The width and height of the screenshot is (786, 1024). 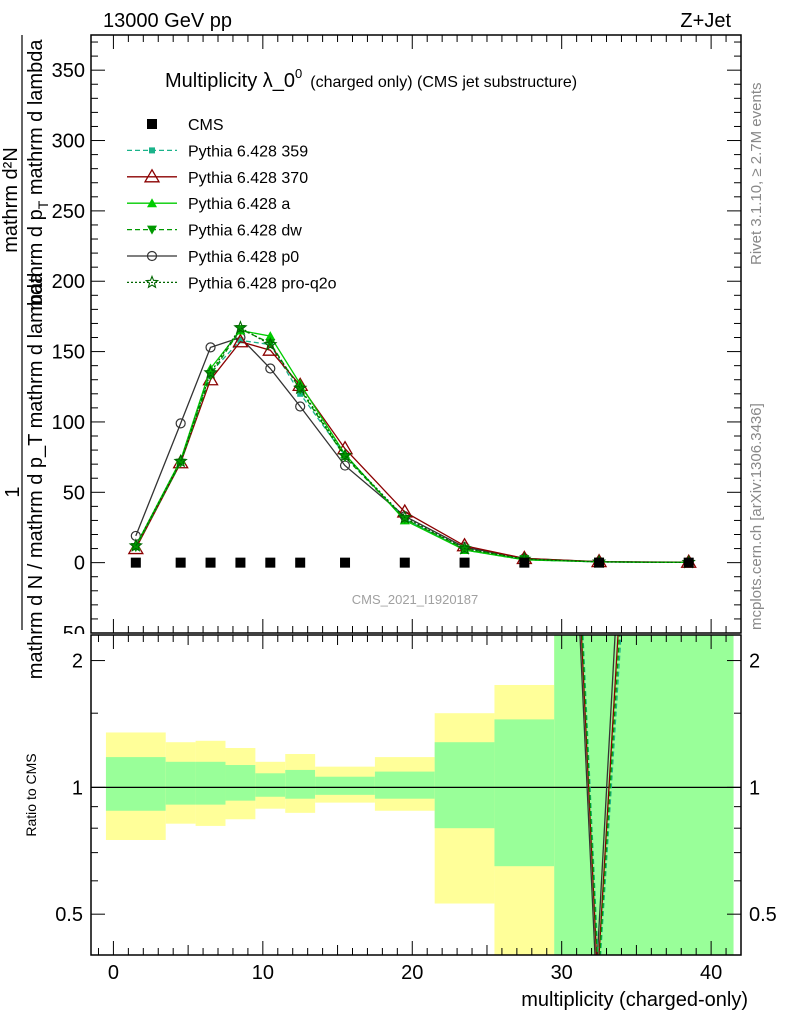 What do you see at coordinates (230, 81) in the screenshot?
I see `plot-title-main: Multiplicity λ_0` at bounding box center [230, 81].